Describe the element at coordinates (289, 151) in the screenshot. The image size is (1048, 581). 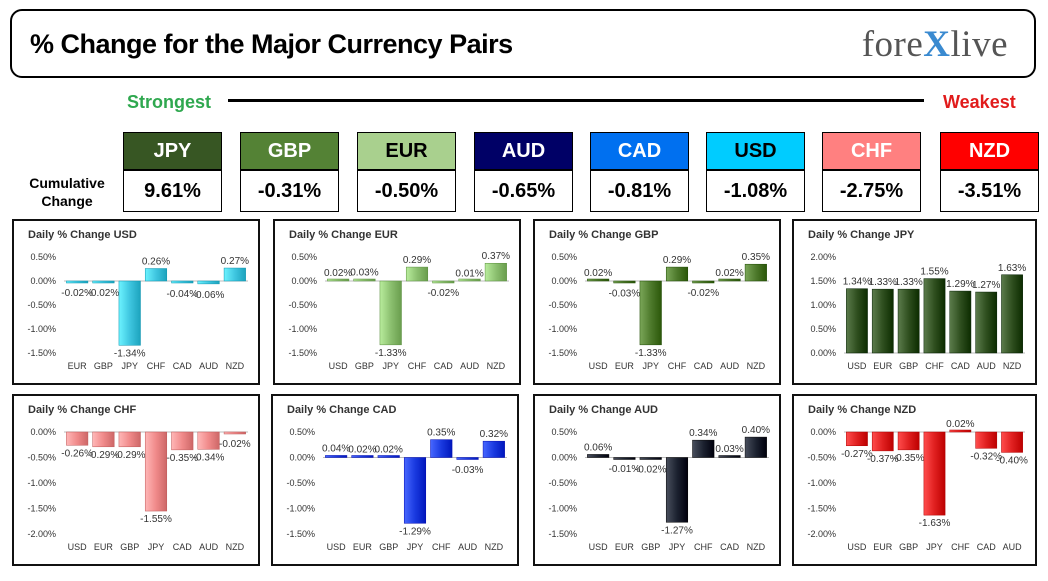
I see `currency-code-gbp: GBP` at that location.